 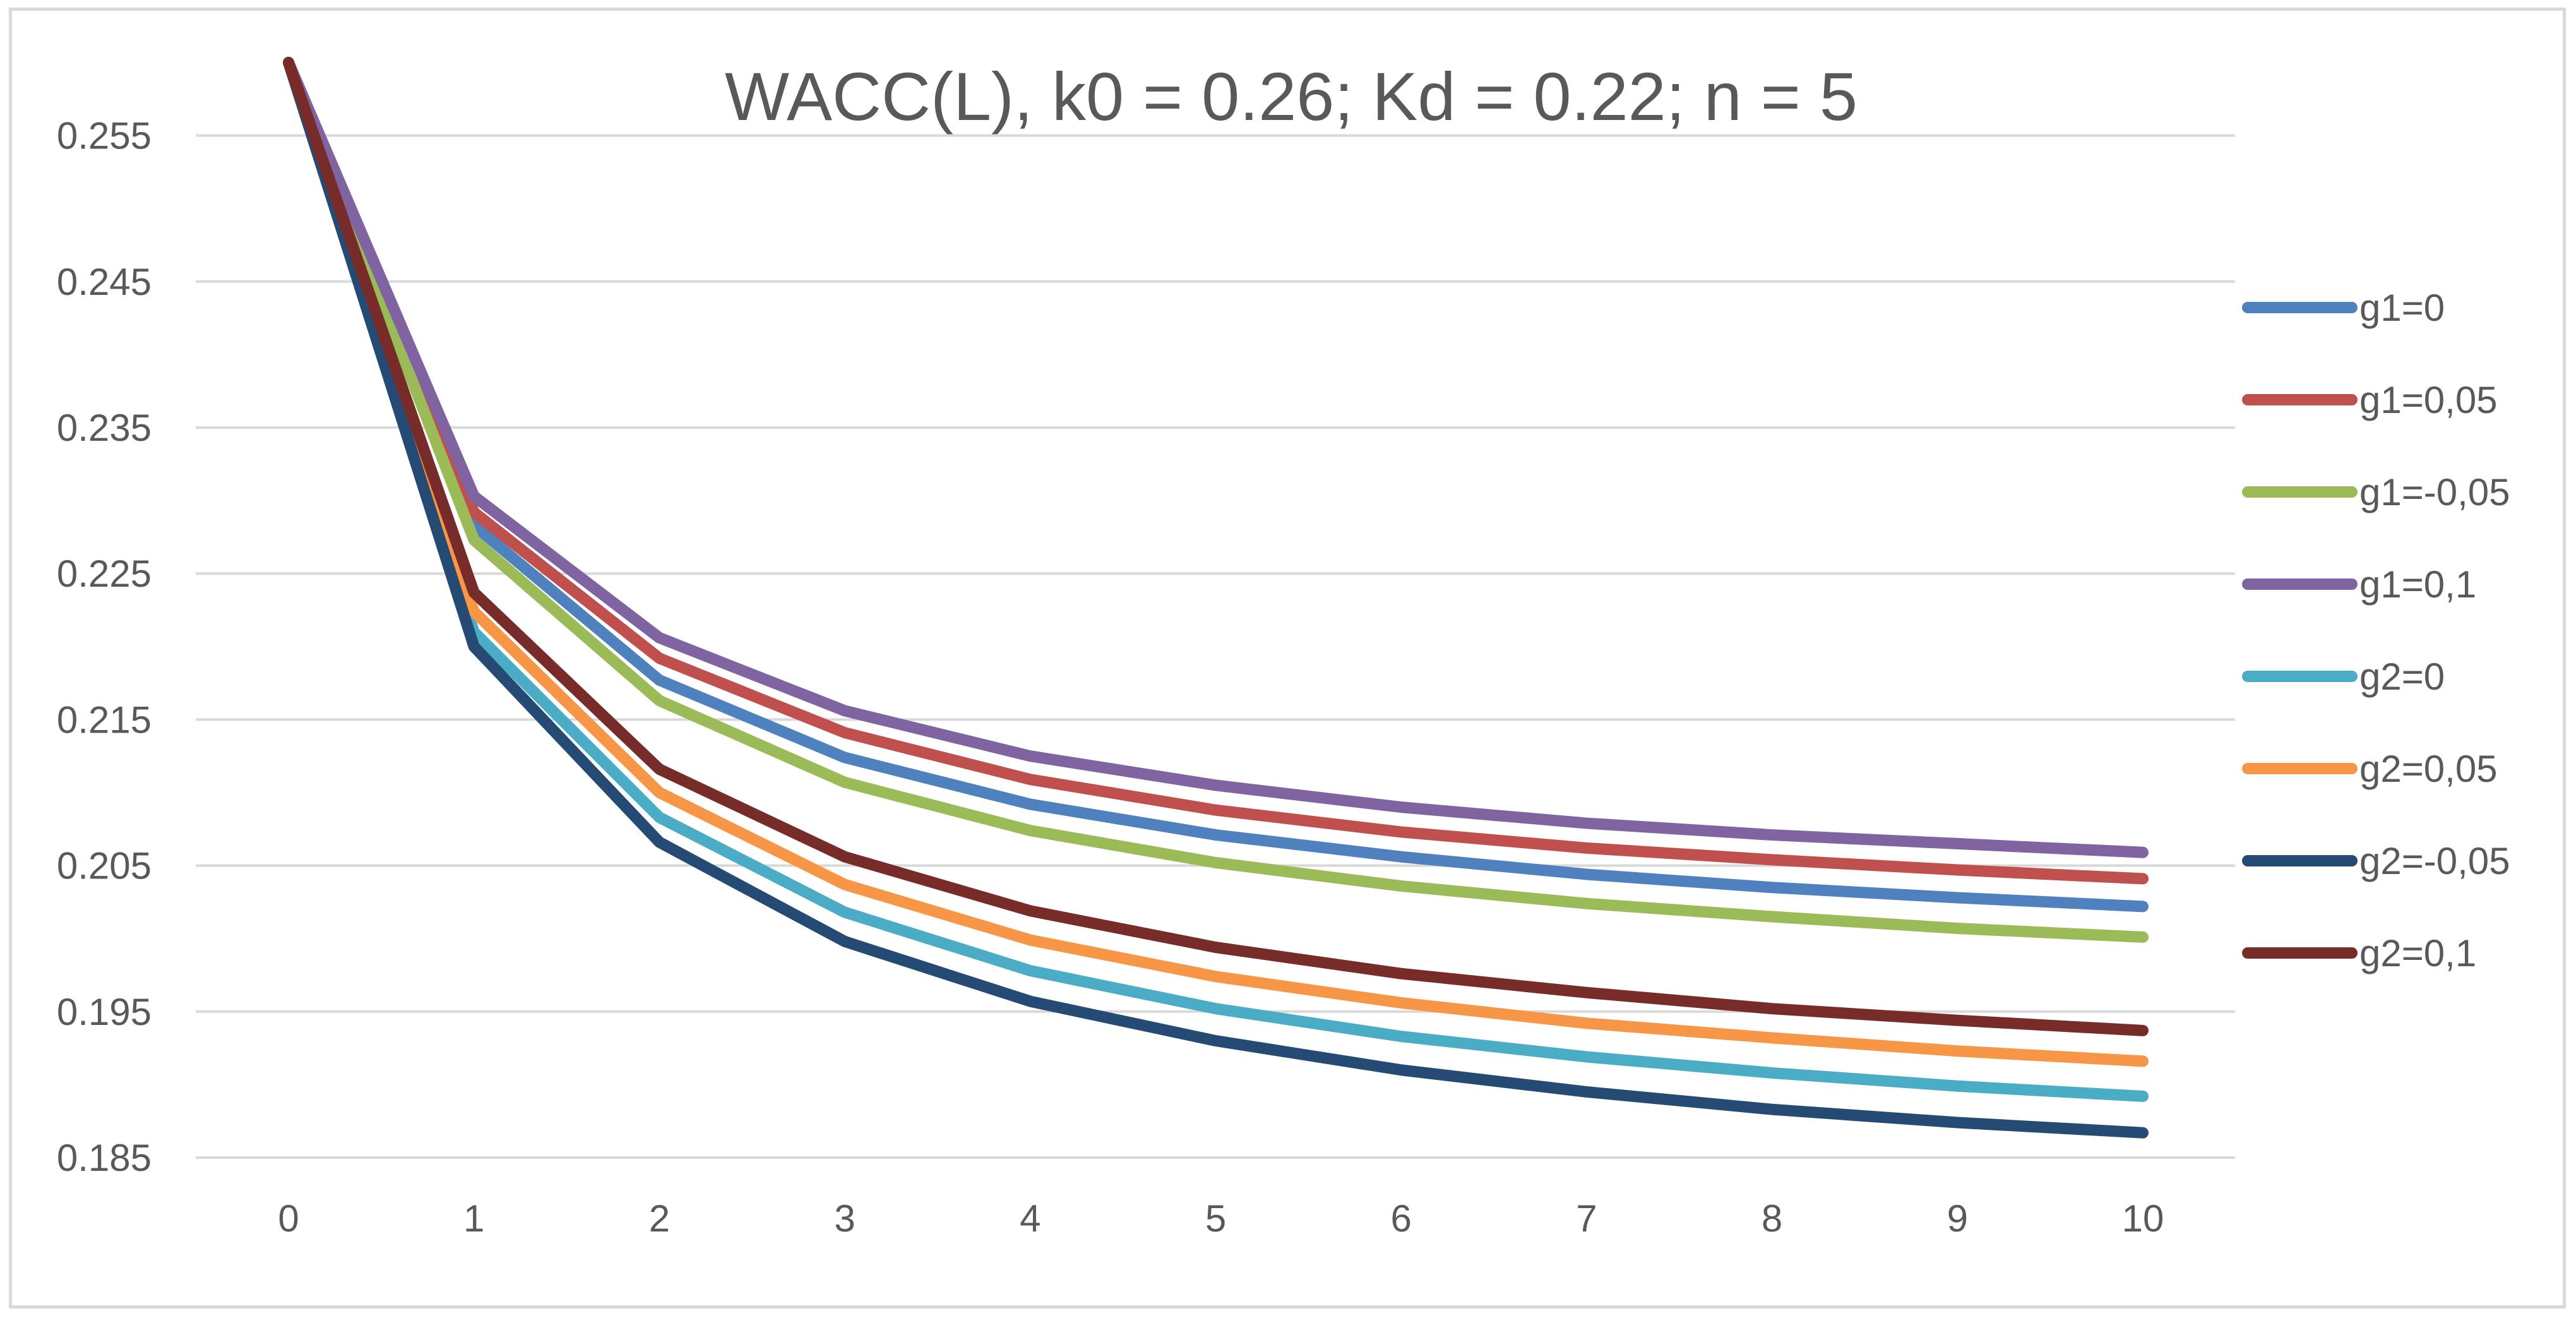 I want to click on y-tick-label: 0.225, so click(x=104, y=574).